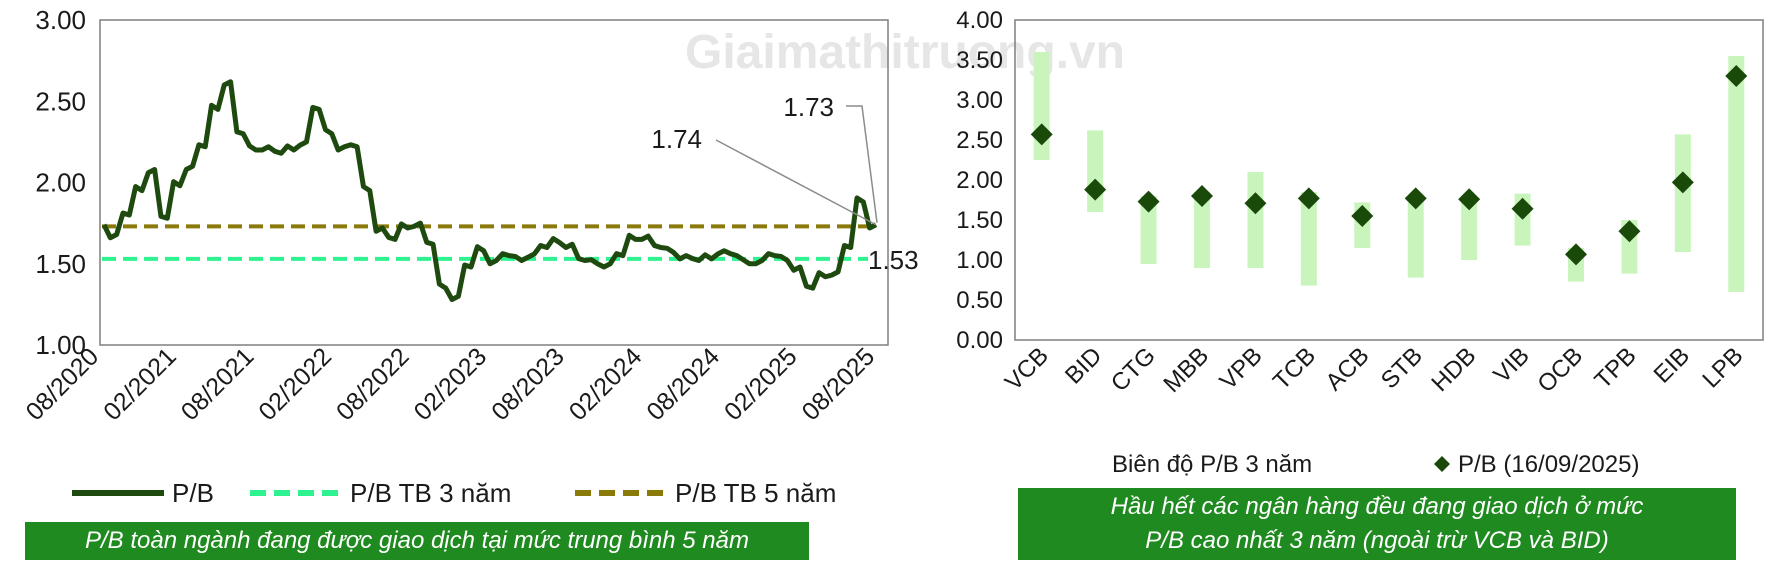 The image size is (1768, 582). What do you see at coordinates (893, 260) in the screenshot?
I see `annotation-label-1-53: 1.53` at bounding box center [893, 260].